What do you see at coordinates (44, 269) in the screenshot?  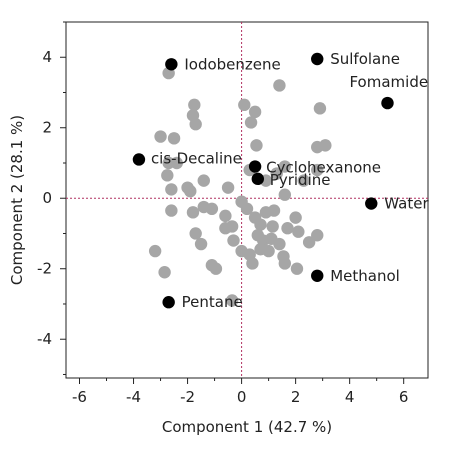 I see `y-tick-label: -2` at bounding box center [44, 269].